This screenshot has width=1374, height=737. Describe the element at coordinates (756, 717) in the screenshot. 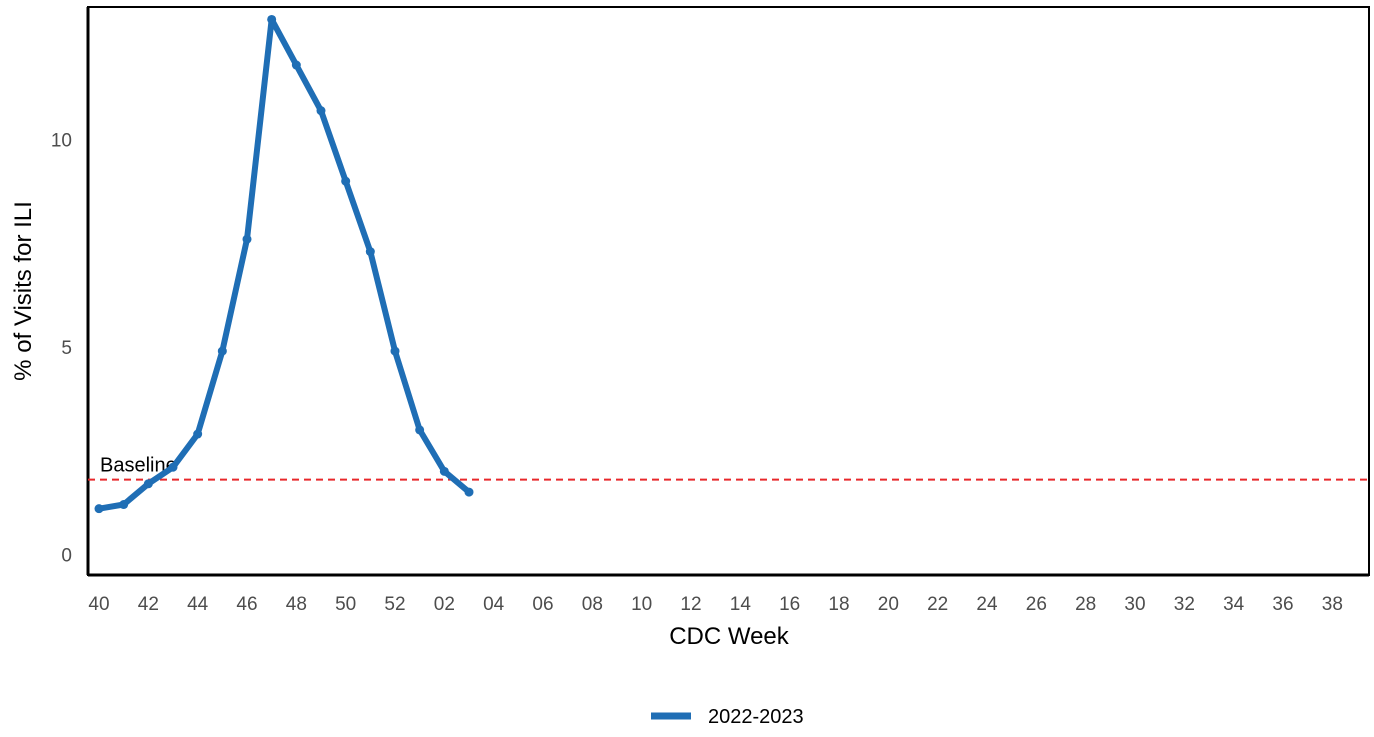

I see `legend-label-2022-2023: 2022-2023` at that location.